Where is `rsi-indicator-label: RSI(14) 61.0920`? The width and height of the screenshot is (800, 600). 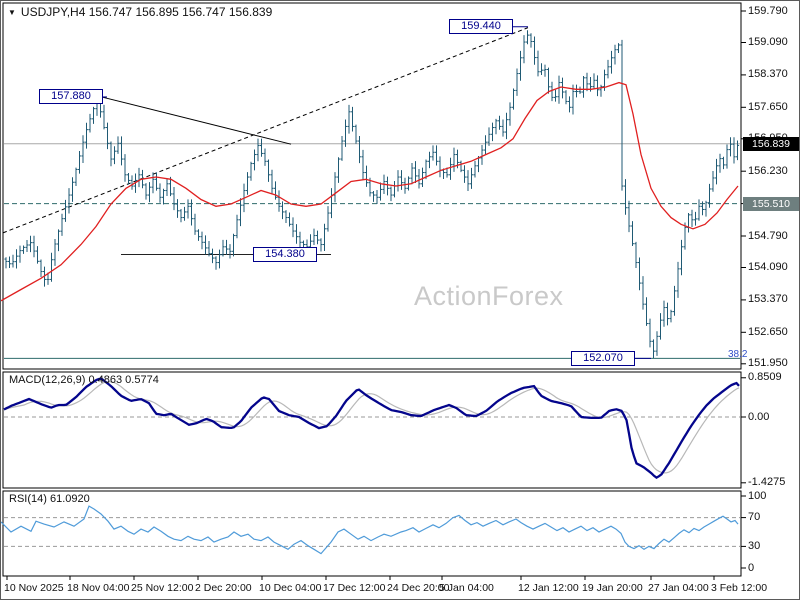
rsi-indicator-label: RSI(14) 61.0920 is located at coordinates (49, 499).